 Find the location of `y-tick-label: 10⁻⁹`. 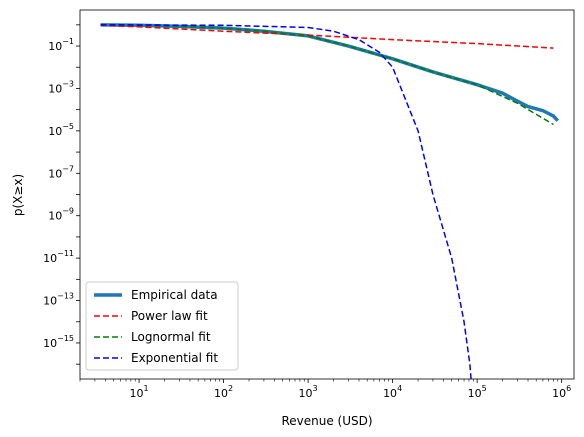

y-tick-label: 10⁻⁹ is located at coordinates (61, 215).